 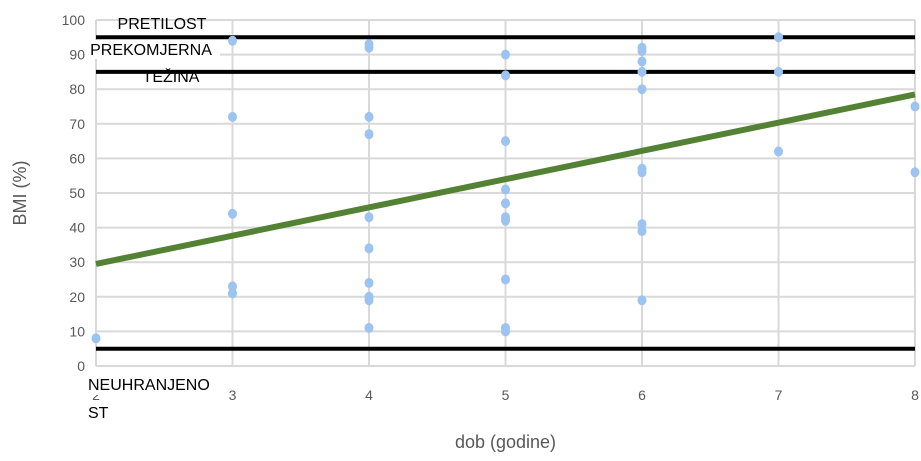 What do you see at coordinates (233, 395) in the screenshot?
I see `x-tick-label: 3` at bounding box center [233, 395].